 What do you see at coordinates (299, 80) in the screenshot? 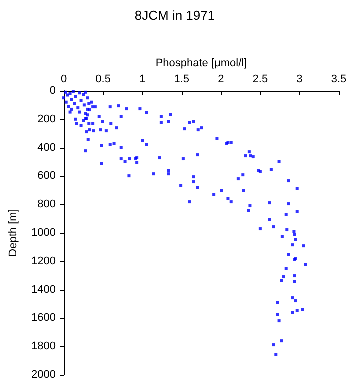
I see `x-tick-label: 3` at bounding box center [299, 80].